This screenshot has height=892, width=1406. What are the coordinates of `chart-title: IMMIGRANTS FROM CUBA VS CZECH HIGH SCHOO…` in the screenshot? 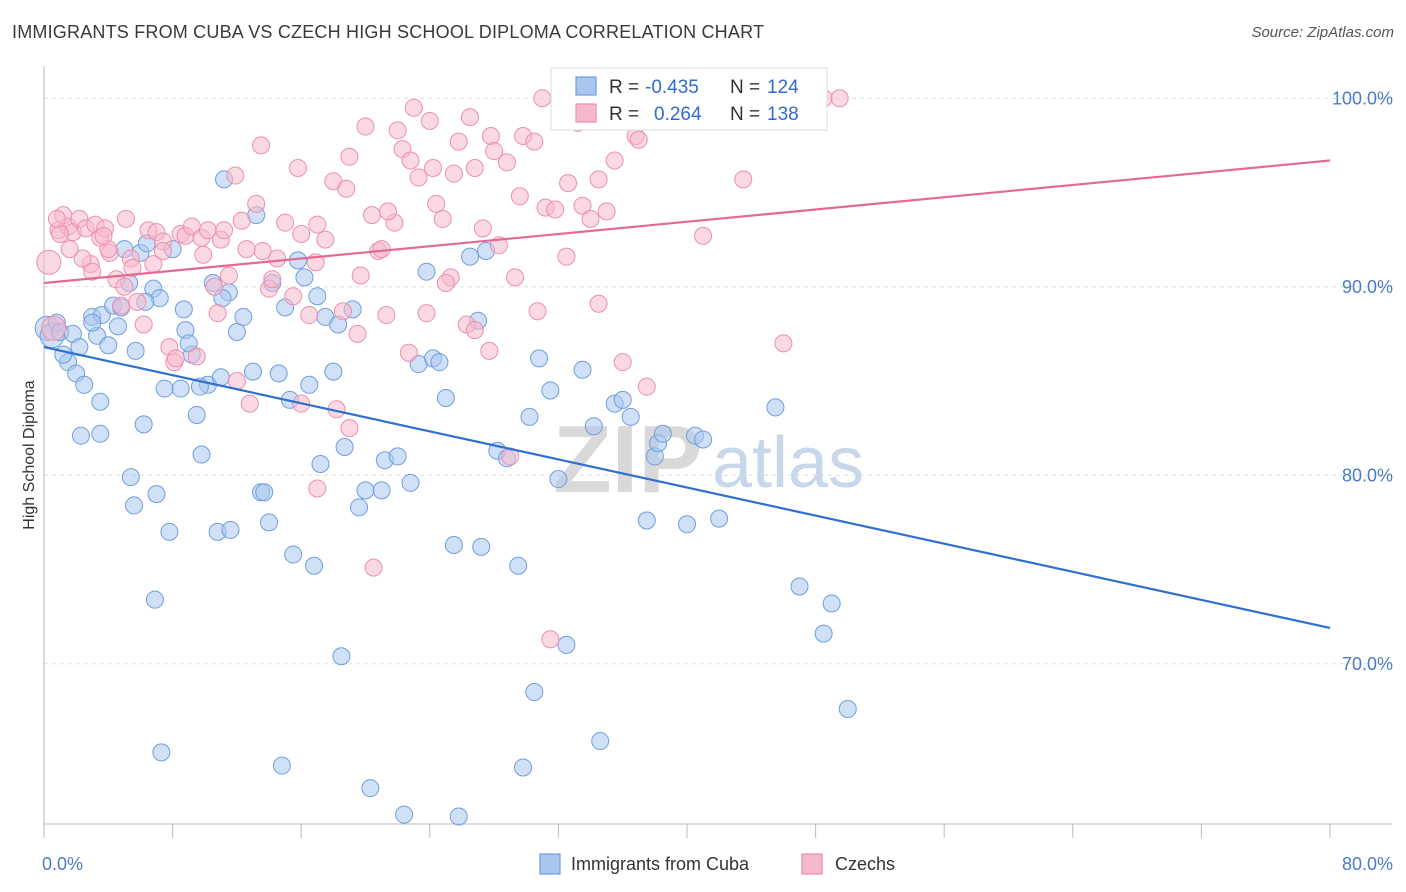 It's located at (388, 32).